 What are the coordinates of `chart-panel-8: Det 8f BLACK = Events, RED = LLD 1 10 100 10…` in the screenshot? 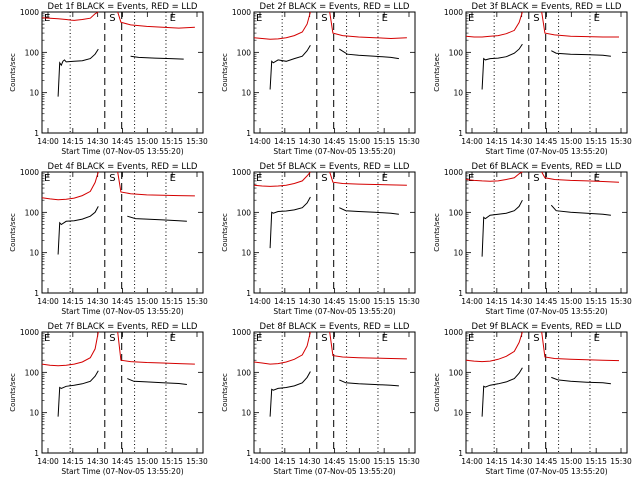 It's located at (320, 399).